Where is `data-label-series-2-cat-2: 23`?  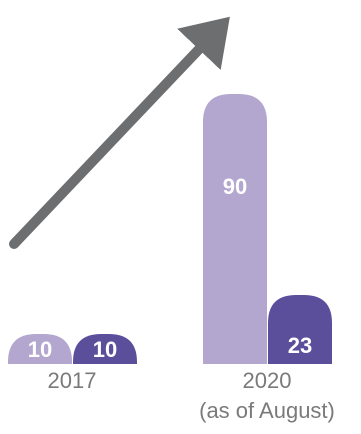
data-label-series-2-cat-2: 23 is located at coordinates (300, 345).